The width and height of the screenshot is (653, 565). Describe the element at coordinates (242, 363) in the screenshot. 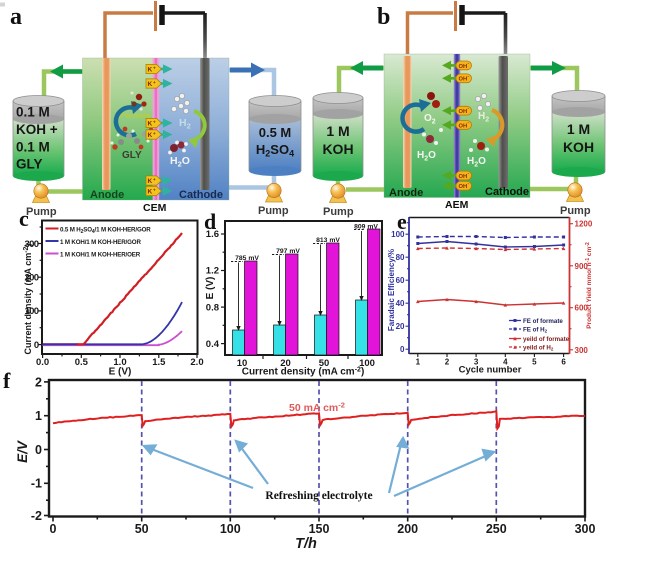

I see `svg-text: 10` at that location.